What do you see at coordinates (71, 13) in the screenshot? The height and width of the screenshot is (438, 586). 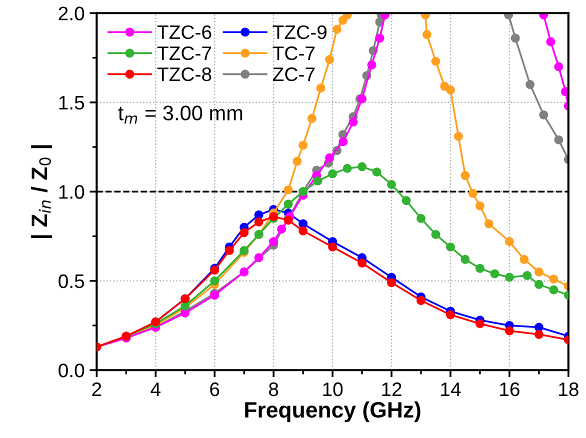 I see `y-tick-label: 2.0` at bounding box center [71, 13].